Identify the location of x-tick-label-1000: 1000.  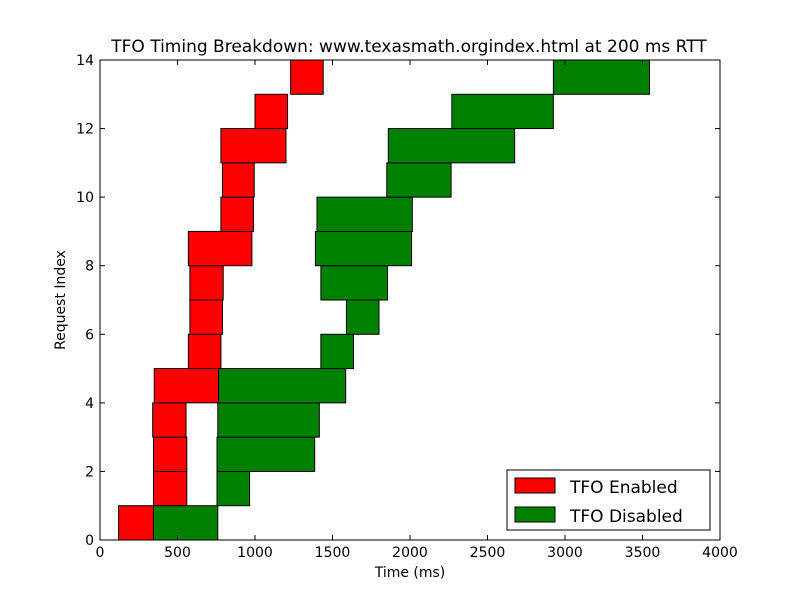
(255, 553).